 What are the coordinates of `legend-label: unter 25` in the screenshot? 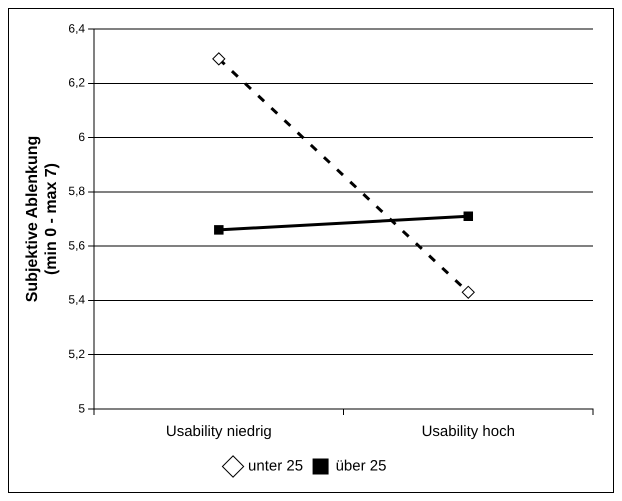 It's located at (276, 466).